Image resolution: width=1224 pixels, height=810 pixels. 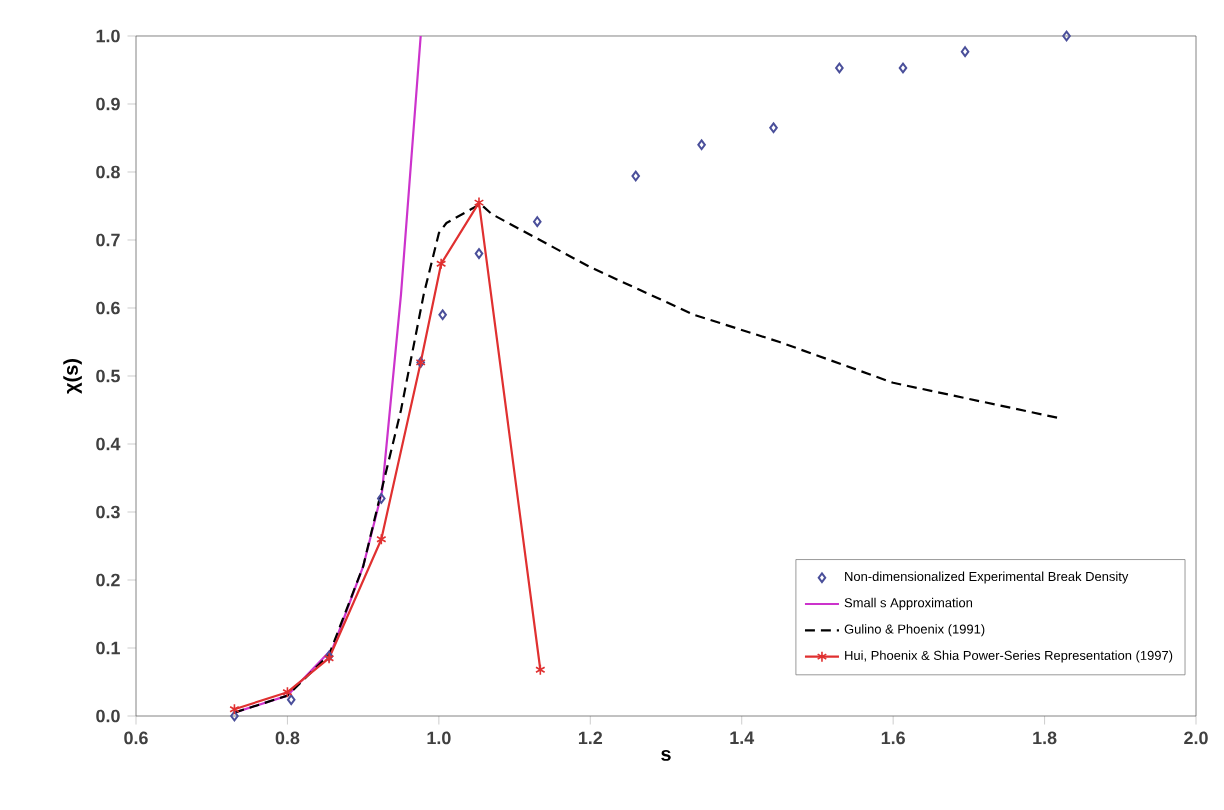 I want to click on x-tick-label: 1.4, so click(x=742, y=737).